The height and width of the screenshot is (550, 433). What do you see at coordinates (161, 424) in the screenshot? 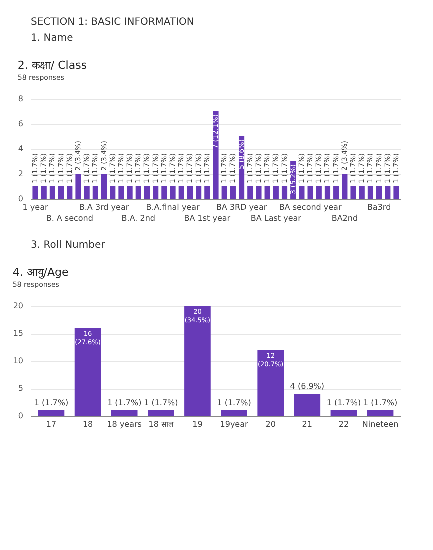
I see `x-tick-label: 18 साल` at bounding box center [161, 424].